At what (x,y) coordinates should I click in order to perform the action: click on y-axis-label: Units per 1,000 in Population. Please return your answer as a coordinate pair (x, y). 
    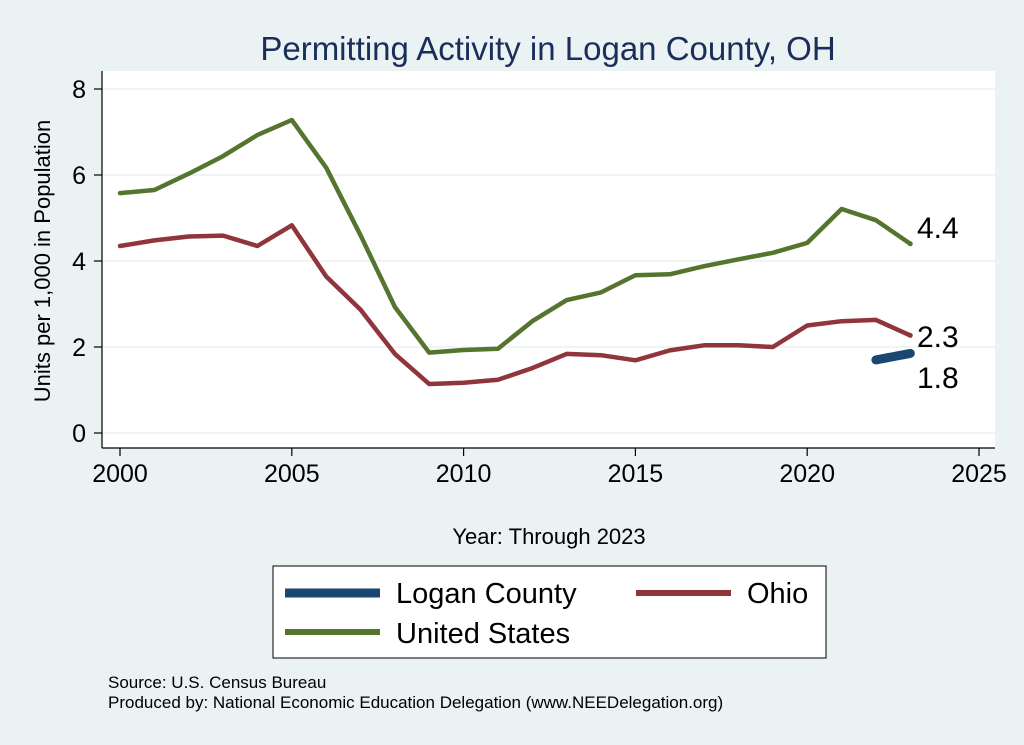
    Looking at the image, I should click on (42, 261).